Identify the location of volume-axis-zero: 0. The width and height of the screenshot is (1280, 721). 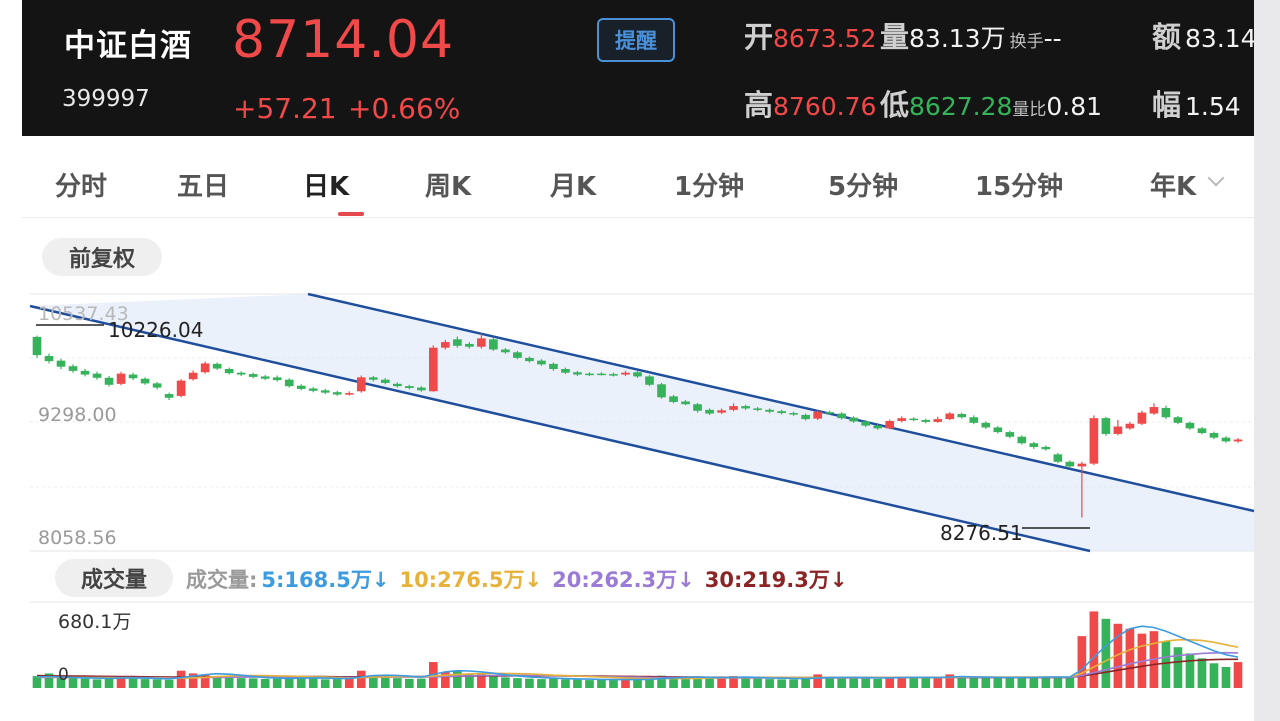
(63, 675).